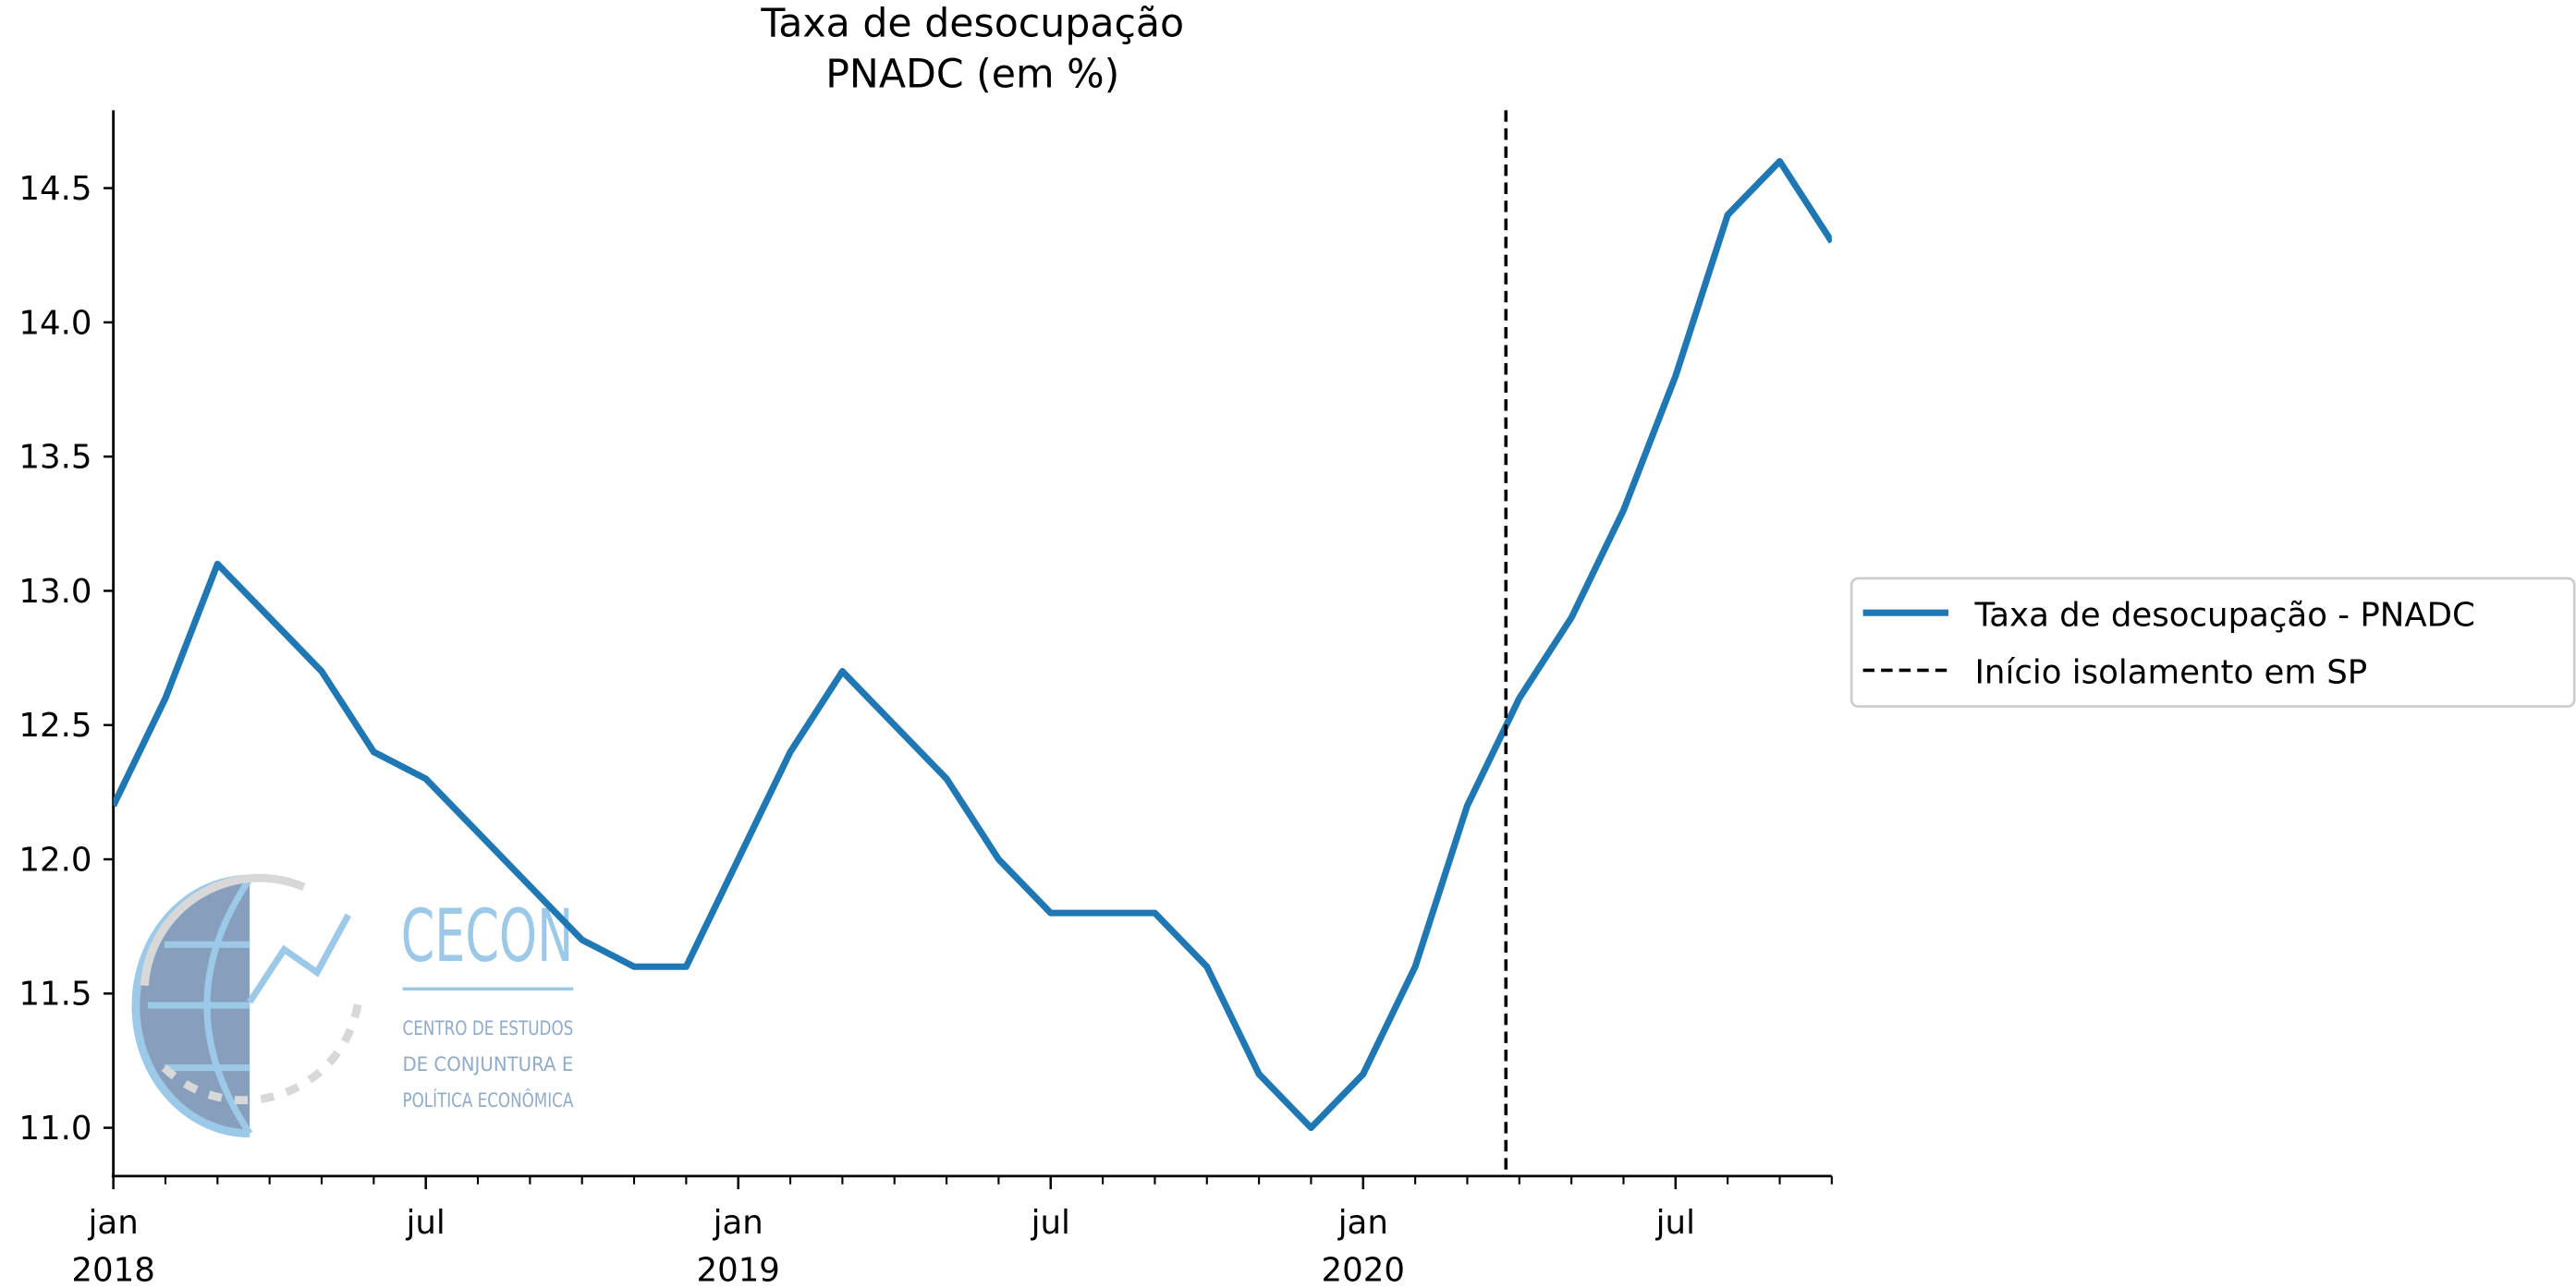 The height and width of the screenshot is (1288, 2576). Describe the element at coordinates (55, 592) in the screenshot. I see `y-tick-label: 13.0` at that location.